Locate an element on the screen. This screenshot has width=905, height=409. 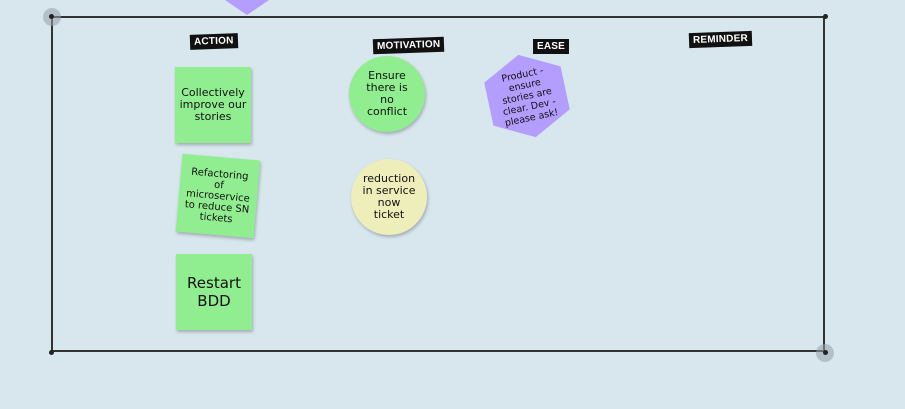
sticky-note-text: Collectively improve our stories is located at coordinates (213, 104).